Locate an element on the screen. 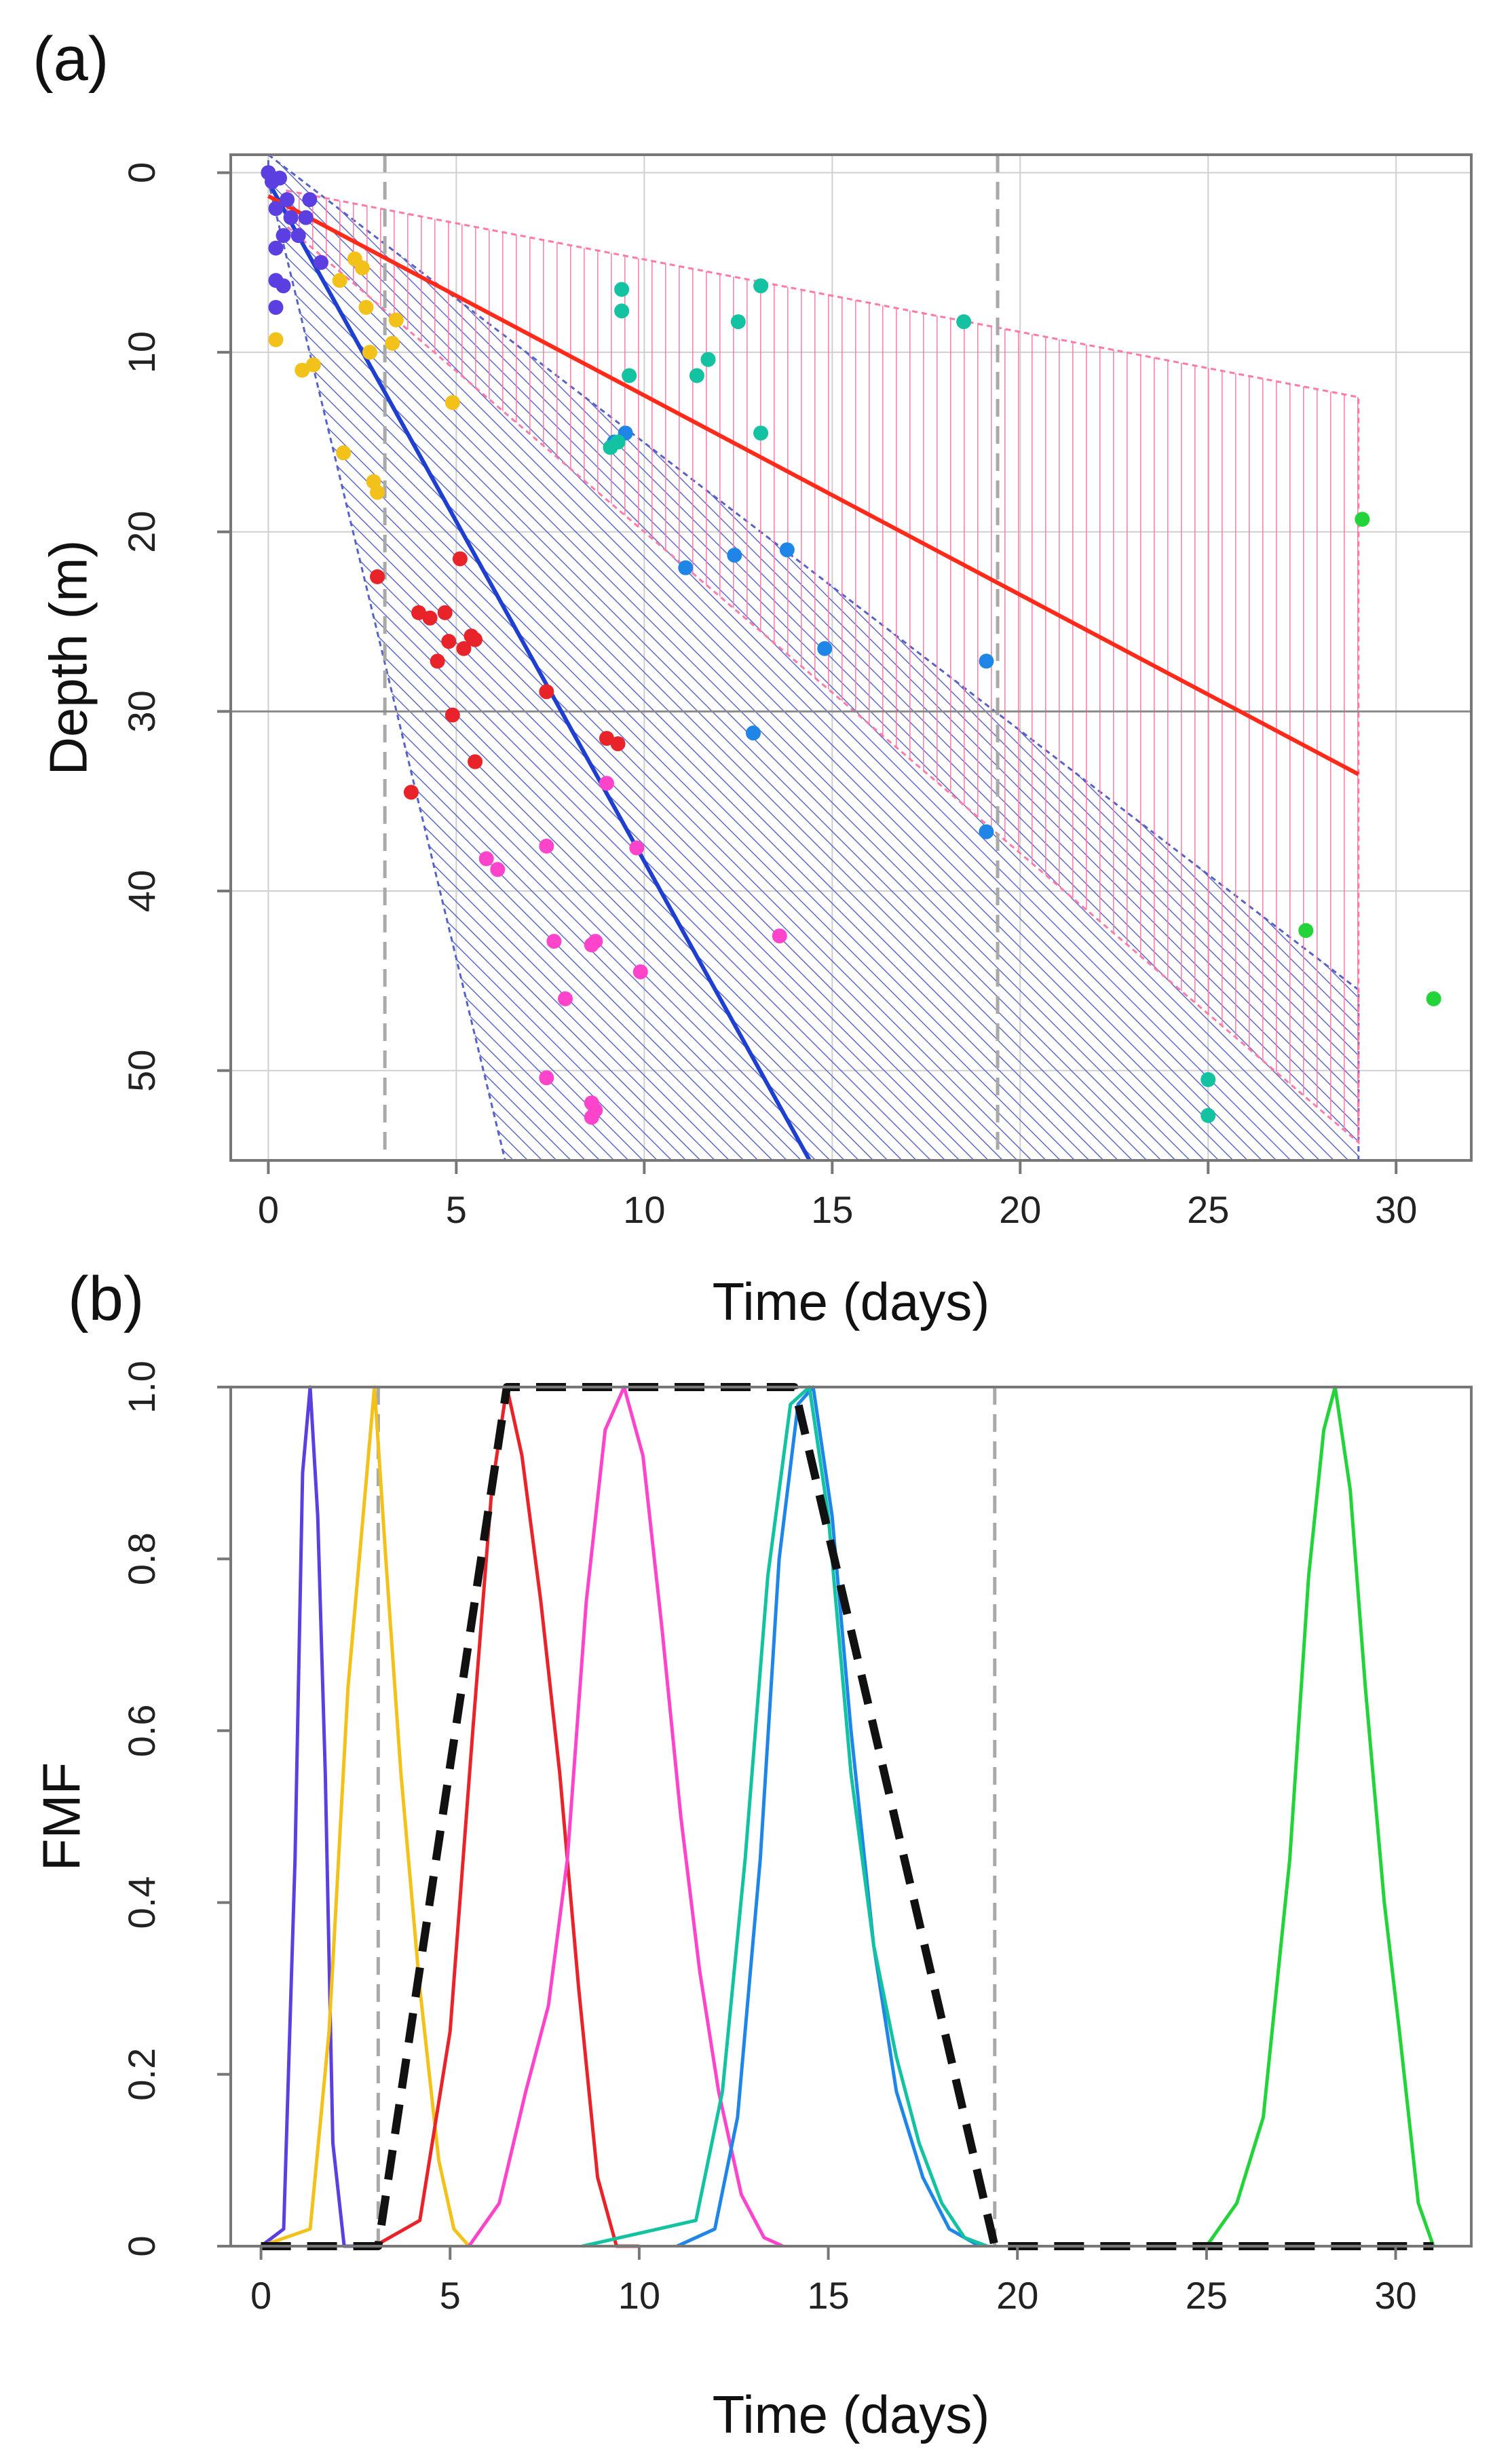 This screenshot has width=1493, height=2464. blue-fit is located at coordinates (539, 671).